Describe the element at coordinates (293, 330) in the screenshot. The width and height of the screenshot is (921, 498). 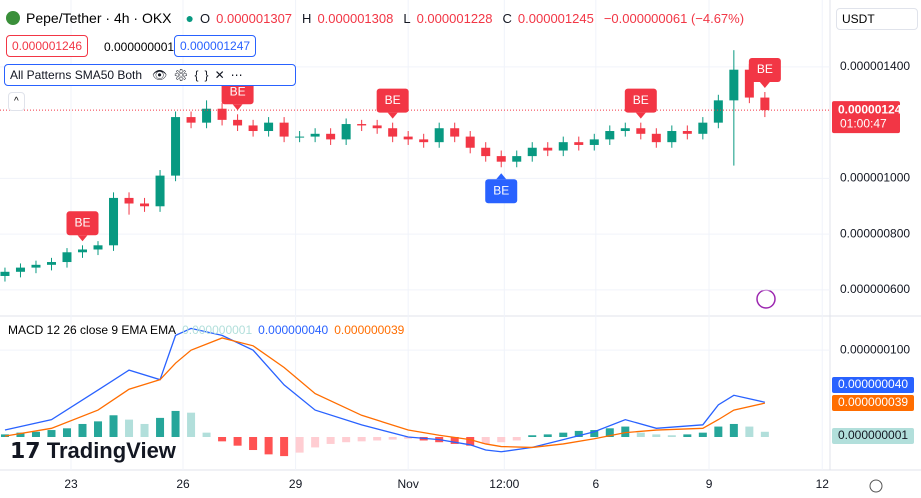
I see `macd-value: 0.000000040` at that location.